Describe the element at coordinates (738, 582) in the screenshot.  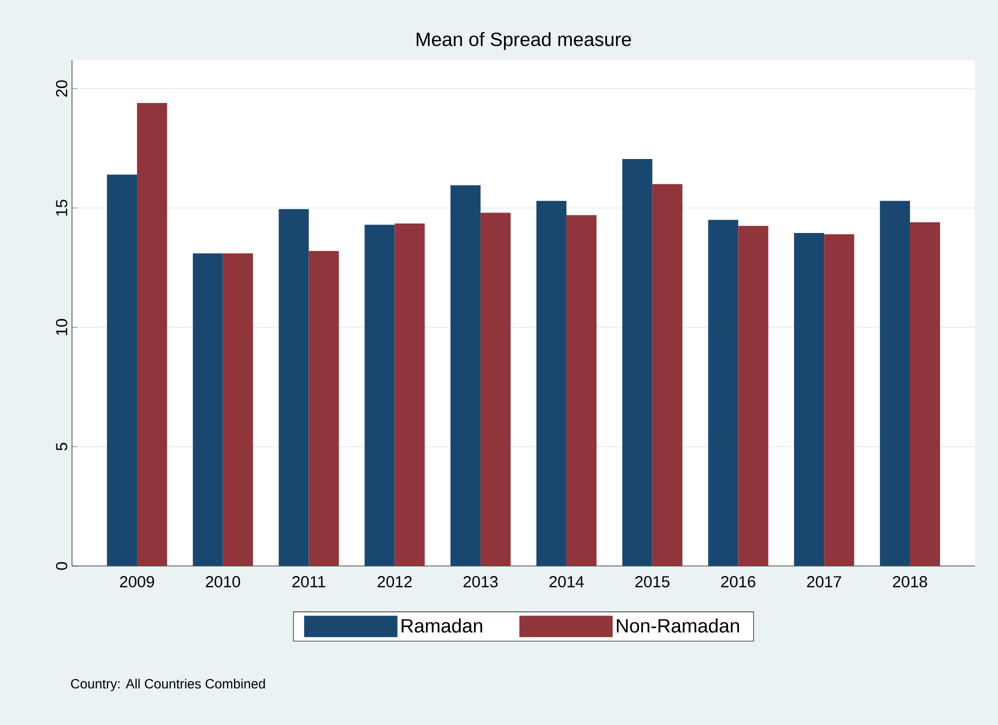
I see `x-tick-label: 2016` at that location.